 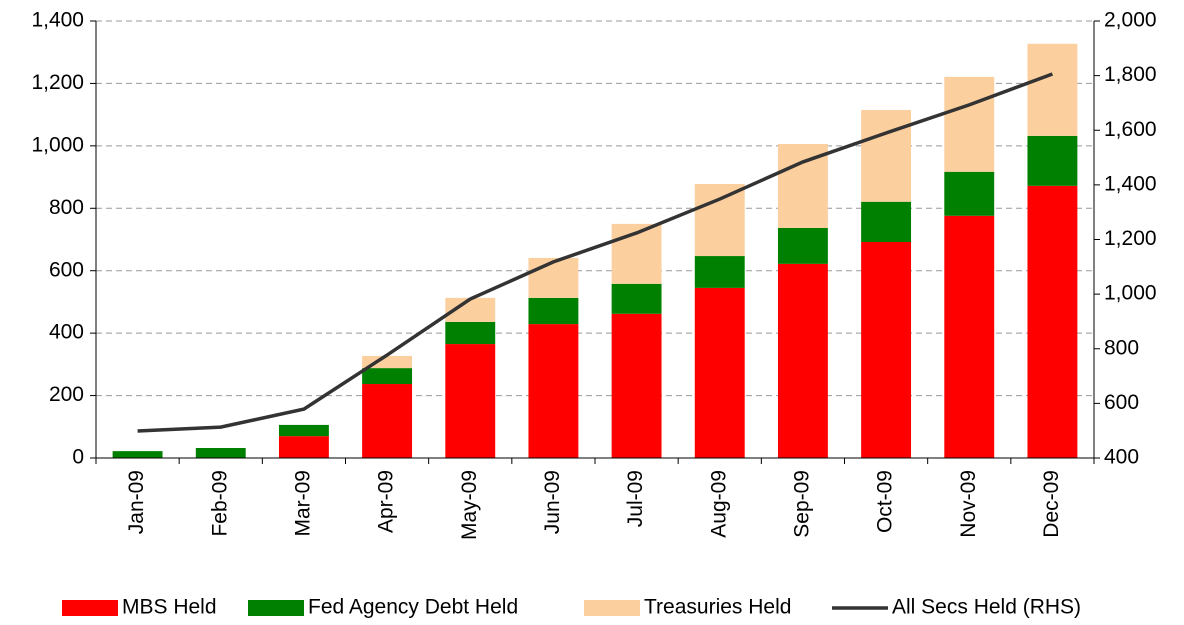 What do you see at coordinates (1130, 293) in the screenshot?
I see `y2-tick-label: 1,000` at bounding box center [1130, 293].